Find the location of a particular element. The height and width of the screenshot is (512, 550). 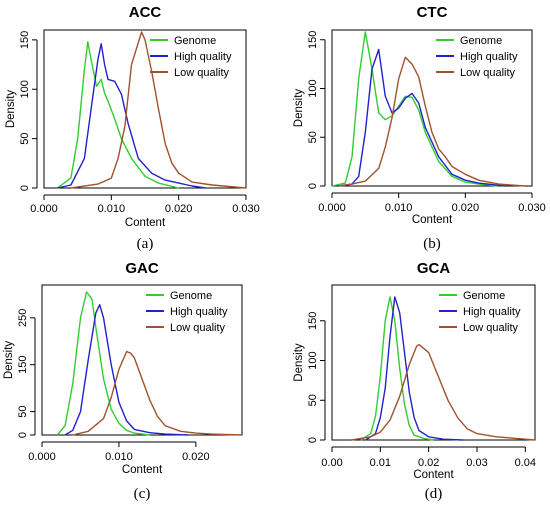

subfigure-label: (b) is located at coordinates (432, 244).